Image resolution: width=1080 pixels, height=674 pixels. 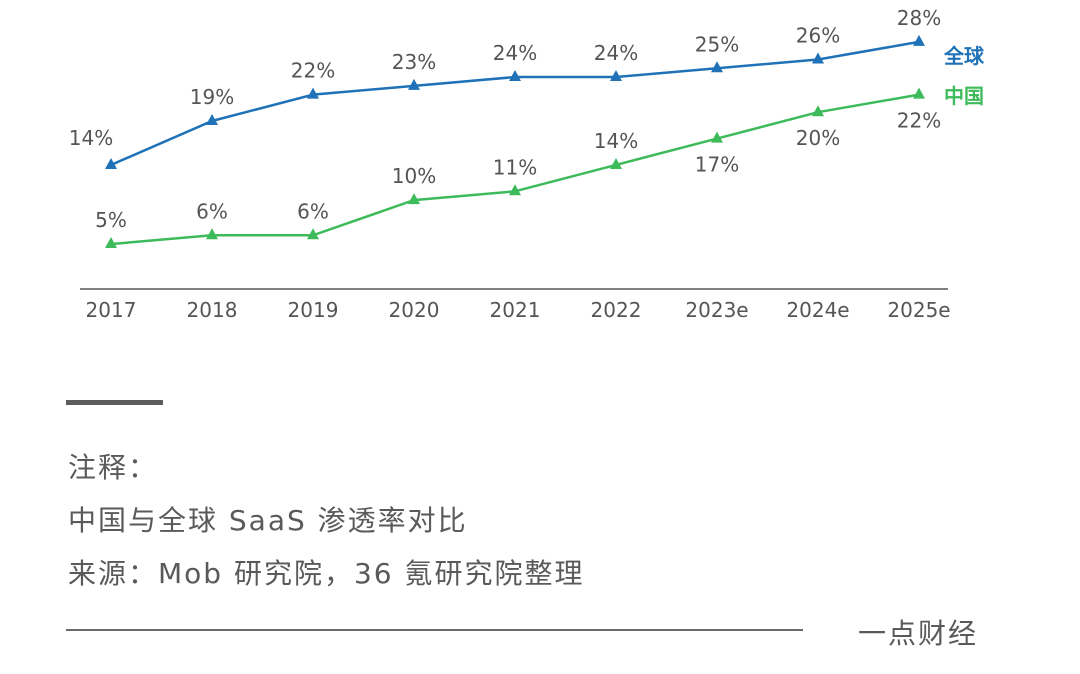 What do you see at coordinates (818, 138) in the screenshot?
I see `data-label: 20%` at bounding box center [818, 138].